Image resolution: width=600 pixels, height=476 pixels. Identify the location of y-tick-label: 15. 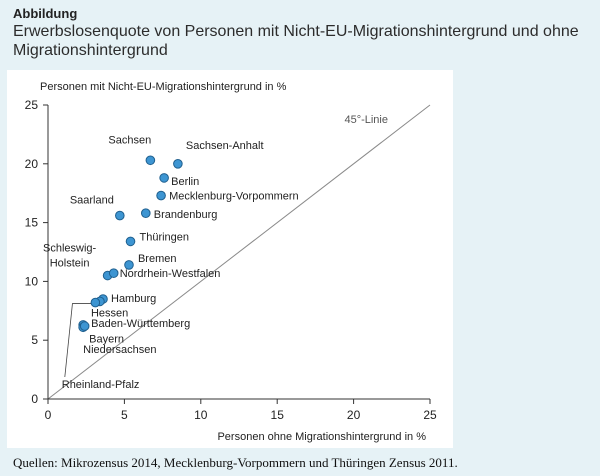
(32, 223).